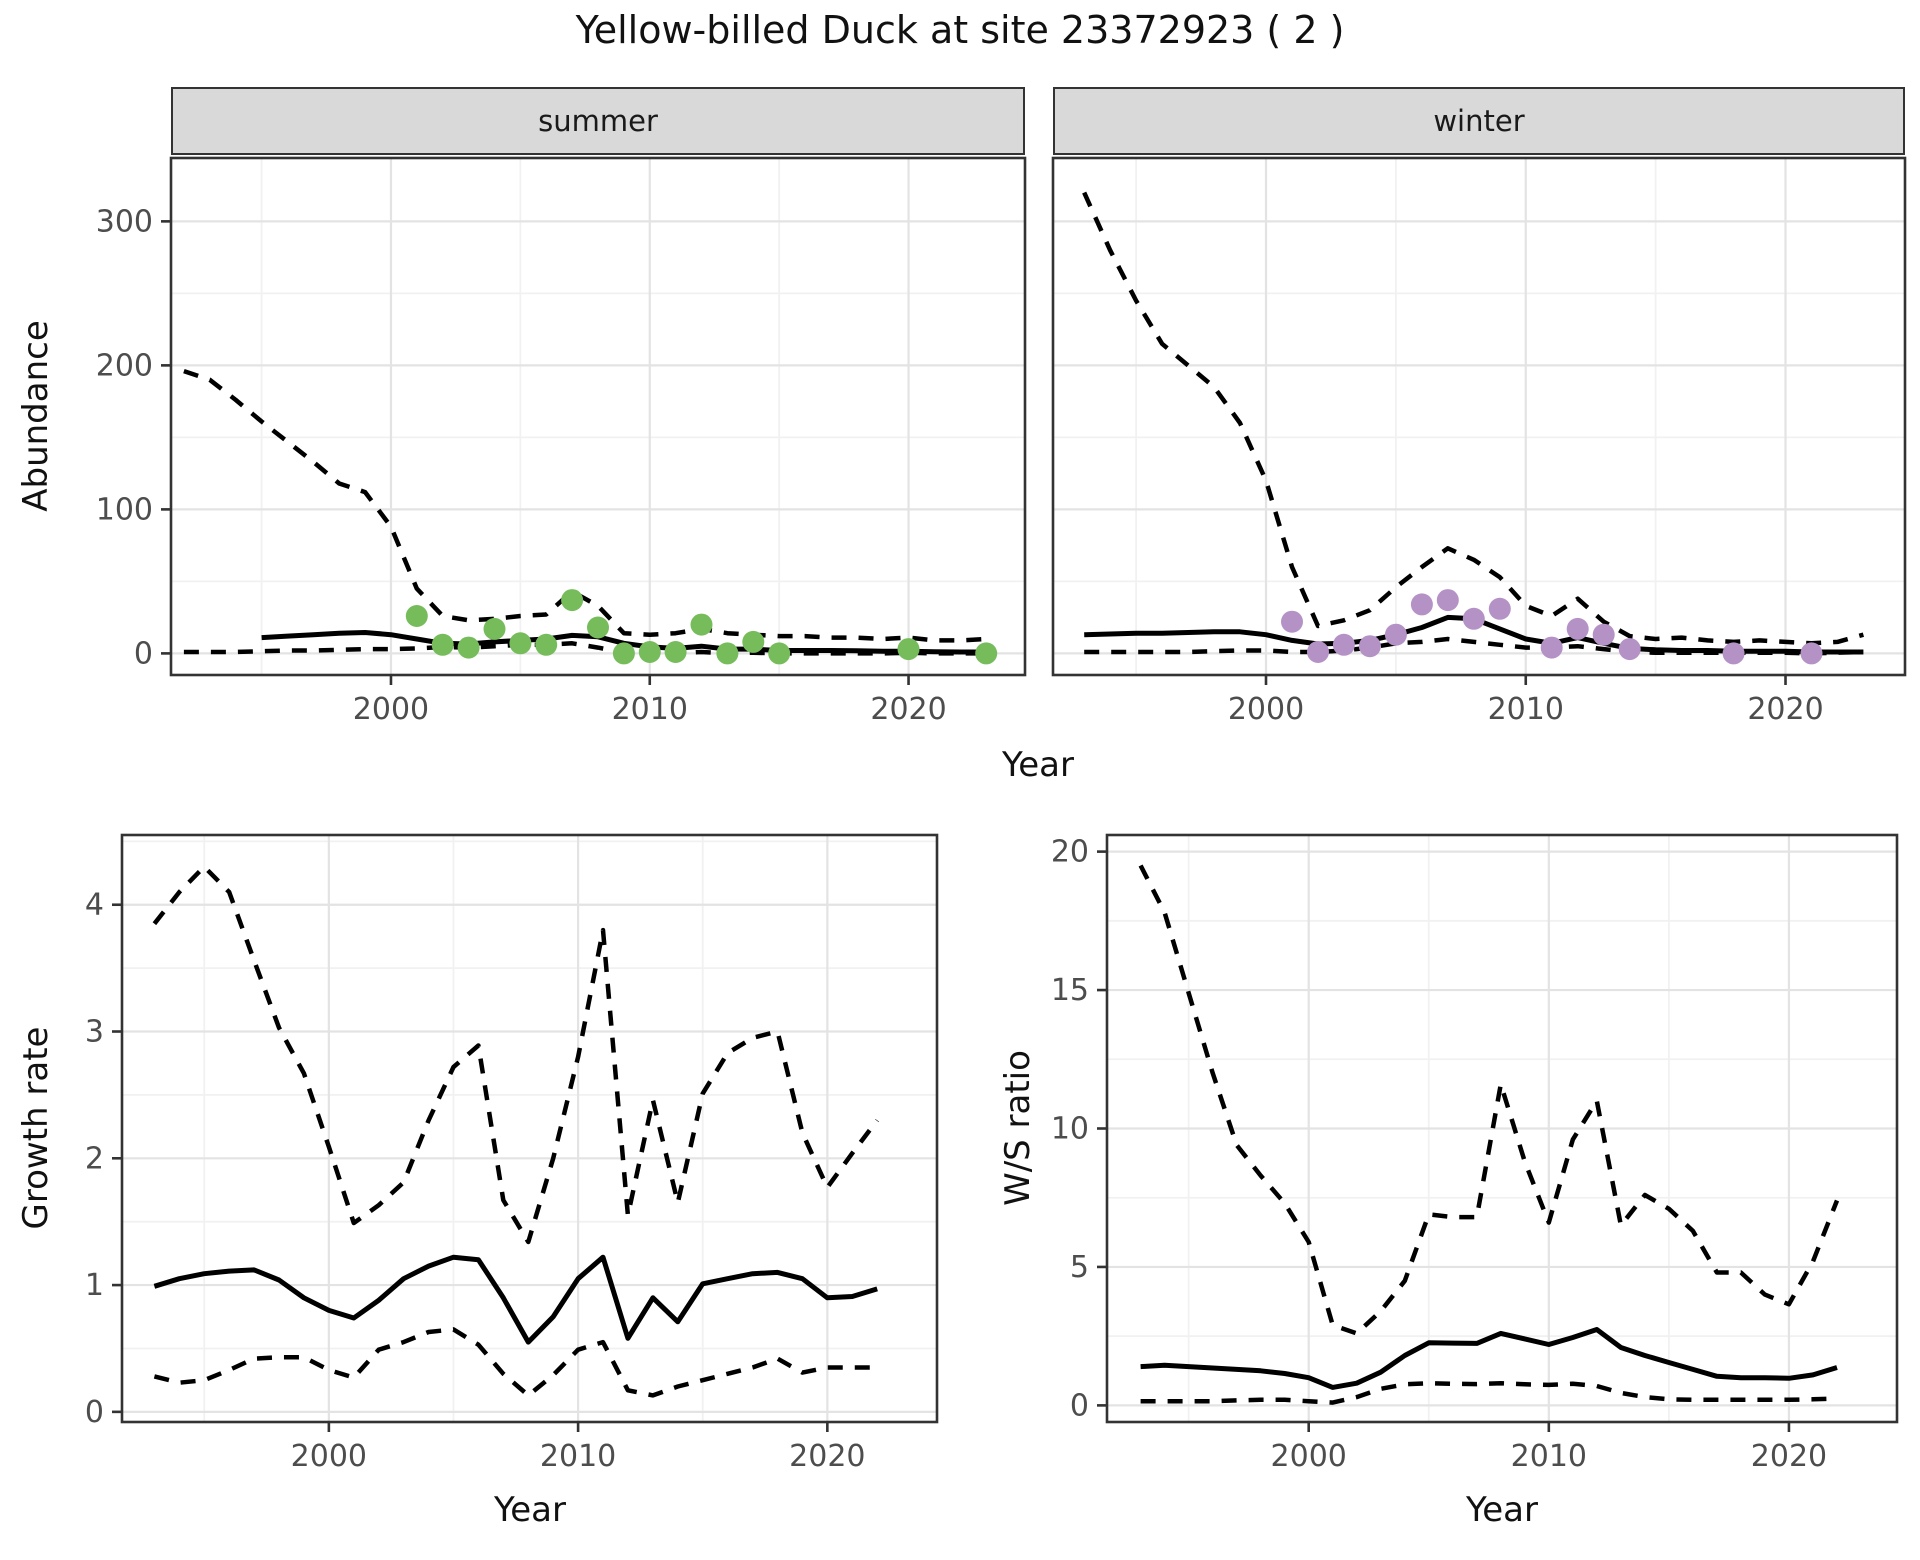 Image resolution: width=1920 pixels, height=1560 pixels. I want to click on abundance-summer-y-tick-label: 300, so click(124, 221).